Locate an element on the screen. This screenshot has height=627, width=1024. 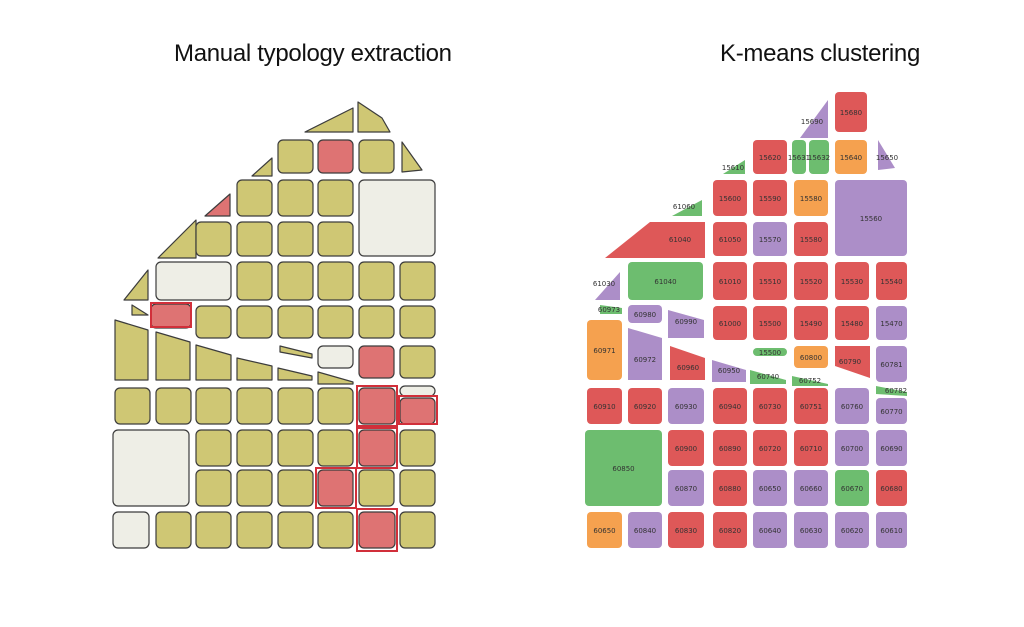
block-id-label: 60640 is located at coordinates (770, 531).